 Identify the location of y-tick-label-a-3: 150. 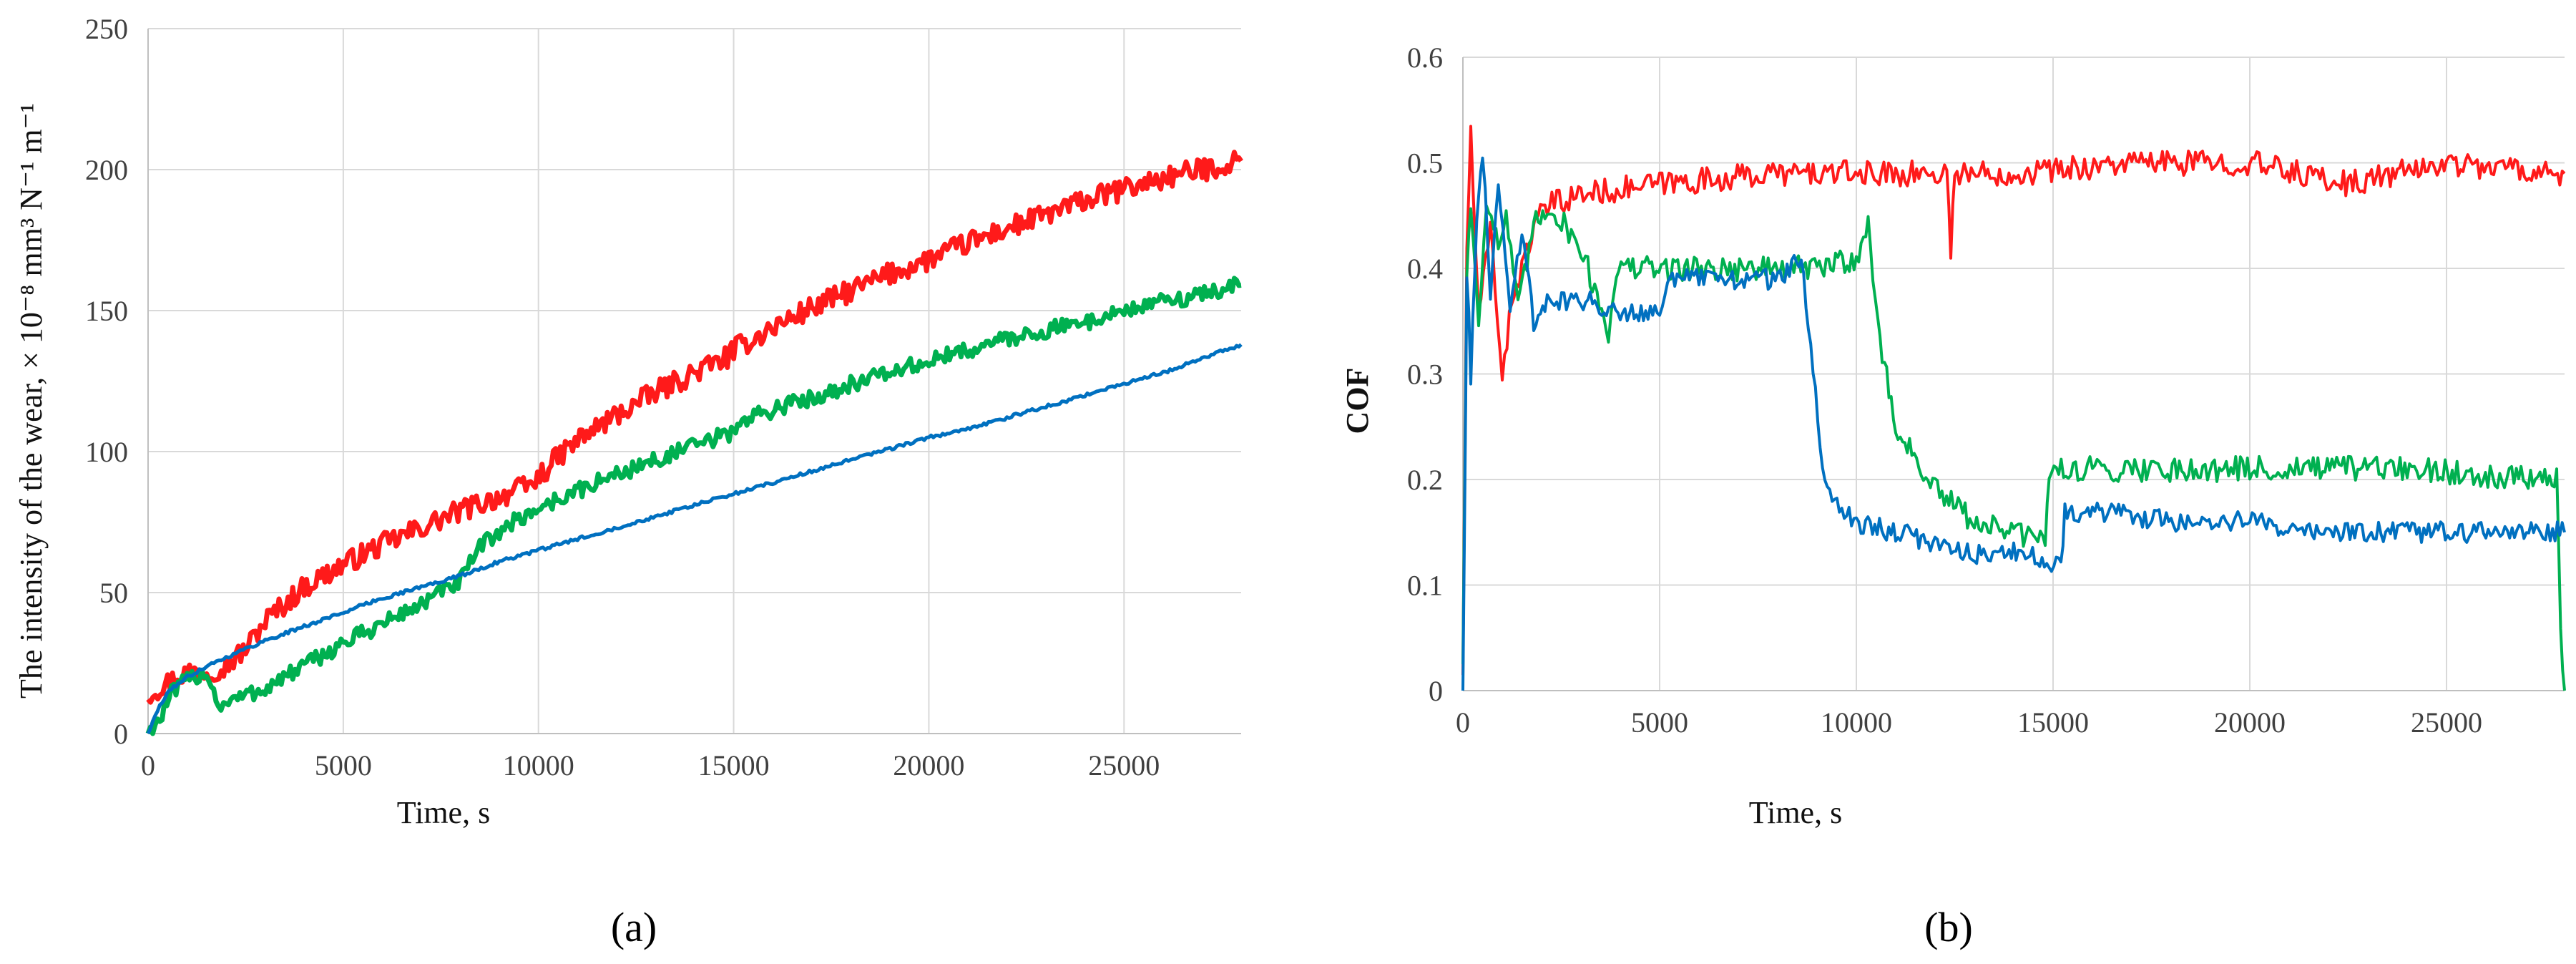
(106, 311).